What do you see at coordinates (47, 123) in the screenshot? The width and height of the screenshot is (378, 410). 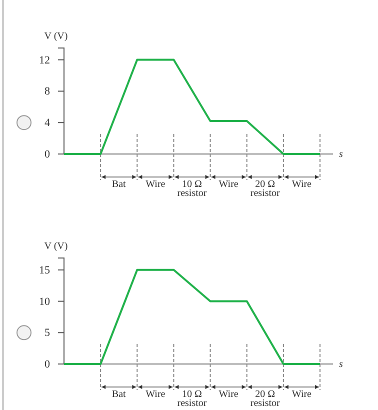 I see `y-tick-label: 4` at bounding box center [47, 123].